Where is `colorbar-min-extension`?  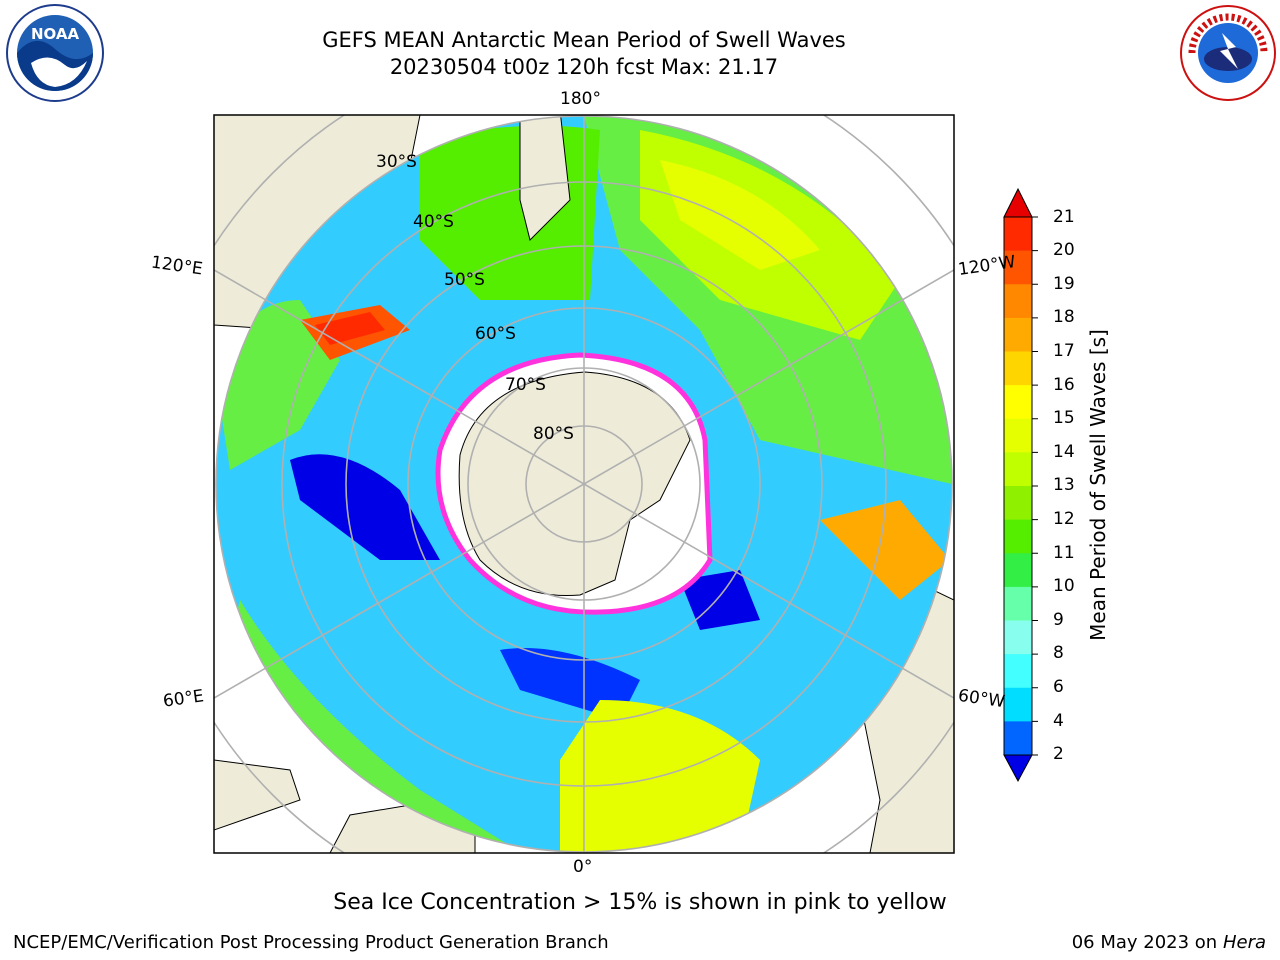 colorbar-min-extension is located at coordinates (1018, 768).